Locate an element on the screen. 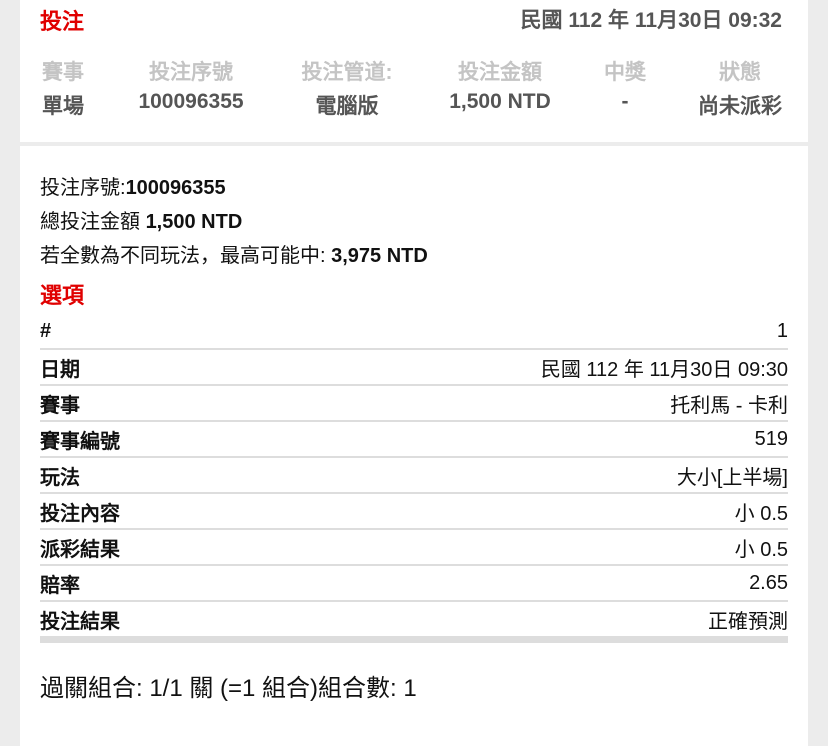 Image resolution: width=828 pixels, height=746 pixels. col-label: 投注管道: is located at coordinates (347, 72).